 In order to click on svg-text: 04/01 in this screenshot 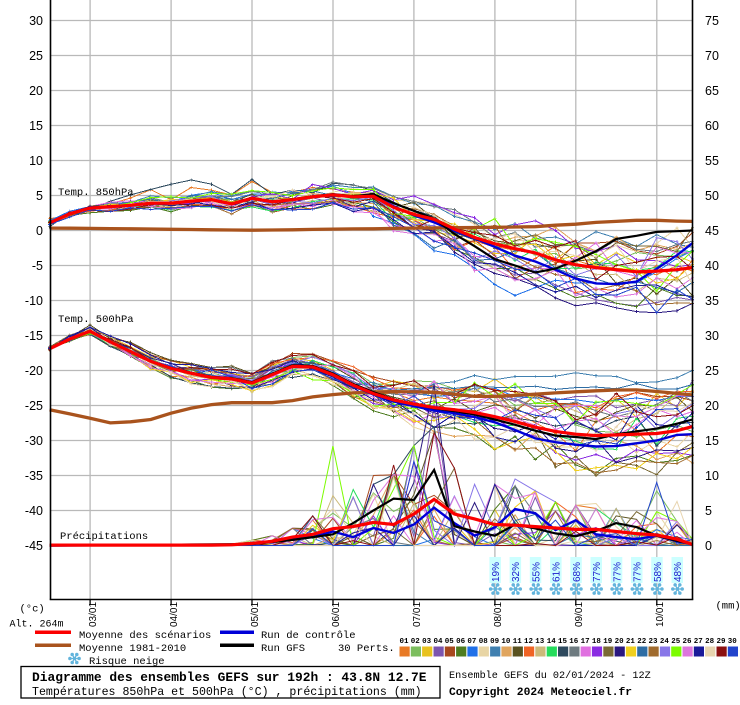, I will do `click(174, 614)`.